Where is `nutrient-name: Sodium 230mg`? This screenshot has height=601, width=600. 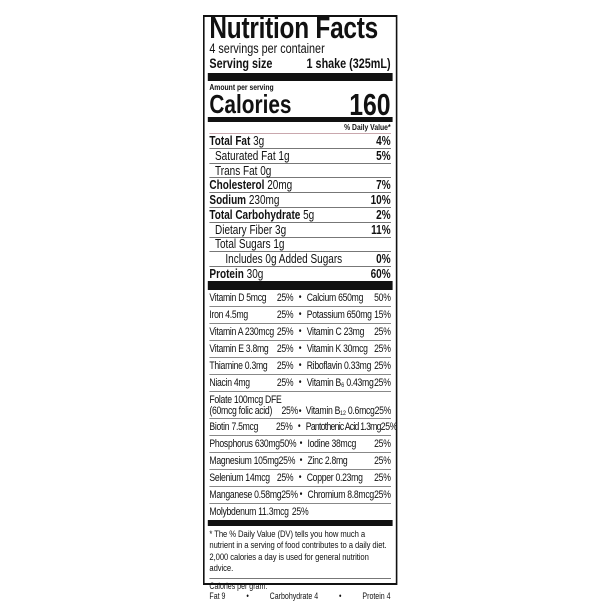 nutrient-name: Sodium 230mg is located at coordinates (244, 200).